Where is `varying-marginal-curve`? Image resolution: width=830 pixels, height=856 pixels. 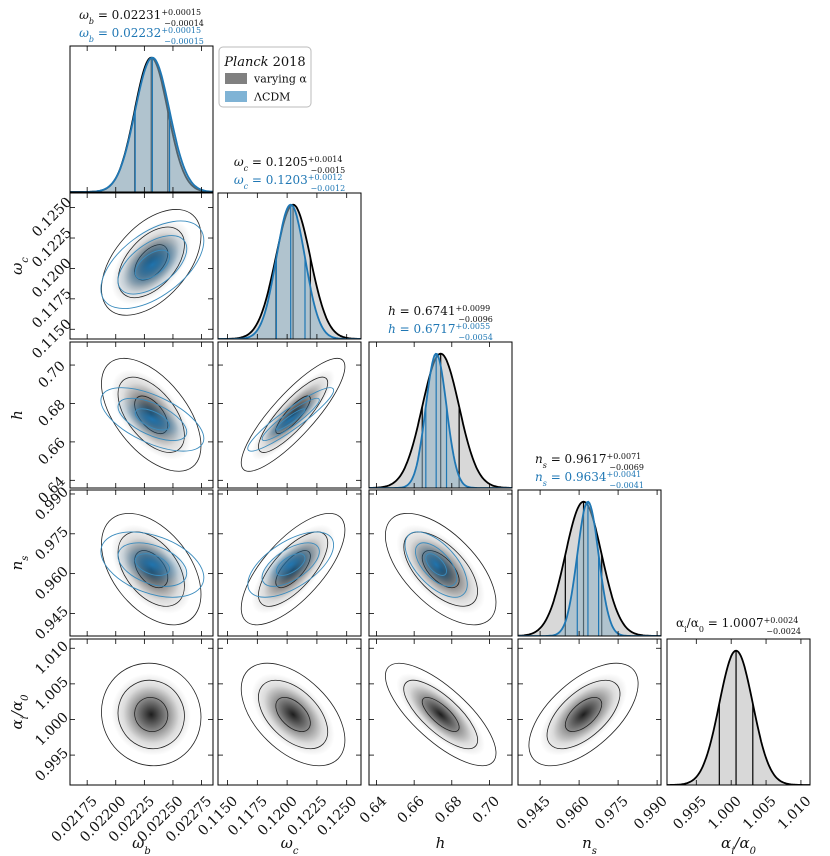 varying-marginal-curve is located at coordinates (738, 717).